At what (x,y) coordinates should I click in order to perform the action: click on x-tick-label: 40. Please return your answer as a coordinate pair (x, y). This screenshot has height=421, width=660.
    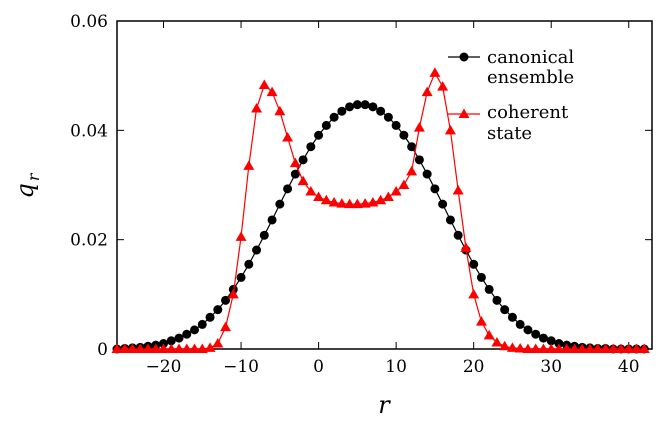
    Looking at the image, I should click on (629, 367).